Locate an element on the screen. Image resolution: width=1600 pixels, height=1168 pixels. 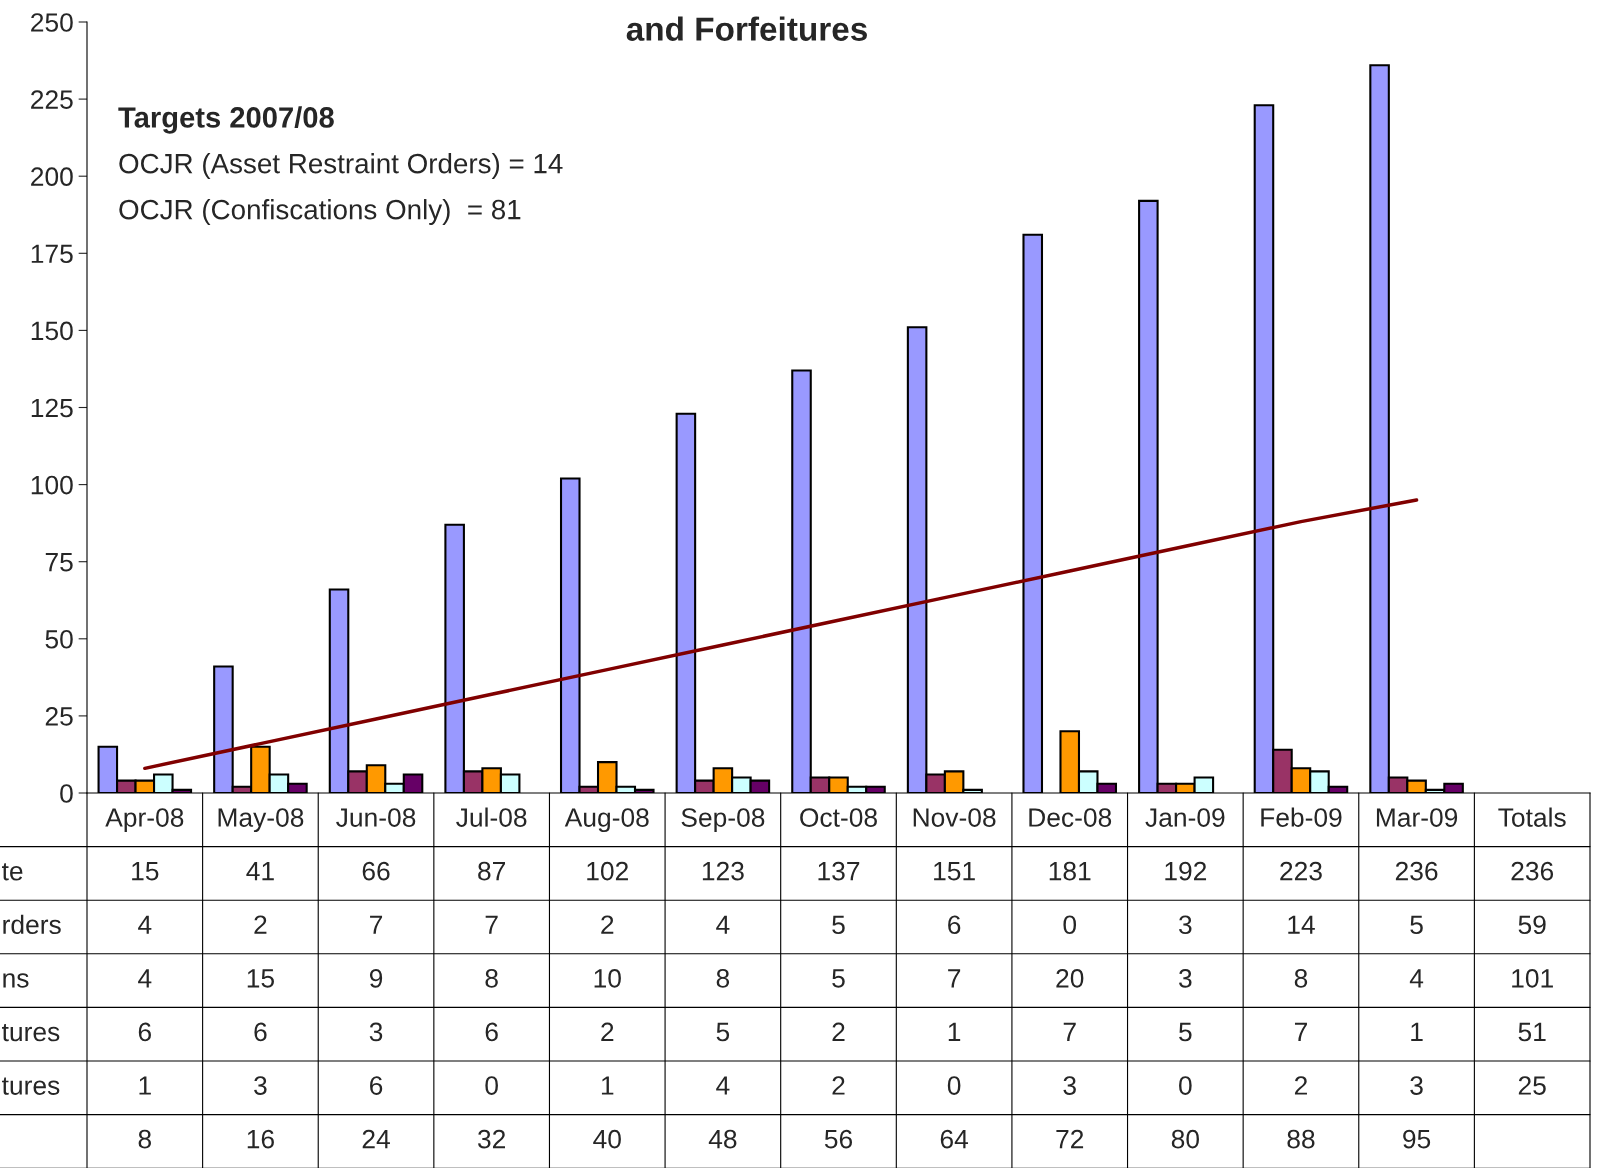
text: te is located at coordinates (12, 872).